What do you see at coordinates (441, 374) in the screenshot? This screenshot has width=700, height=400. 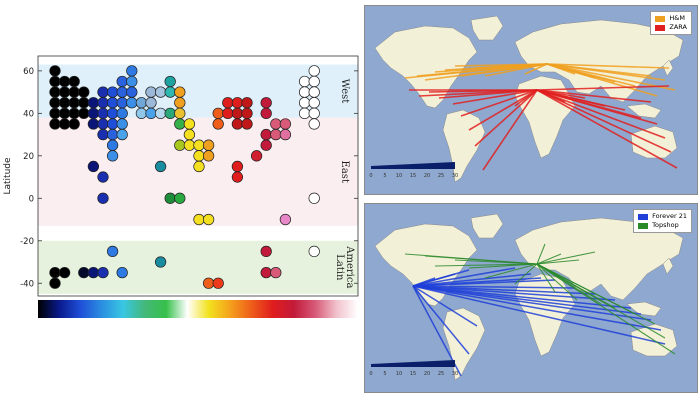 I see `scale-tick-label: 25` at bounding box center [441, 374].